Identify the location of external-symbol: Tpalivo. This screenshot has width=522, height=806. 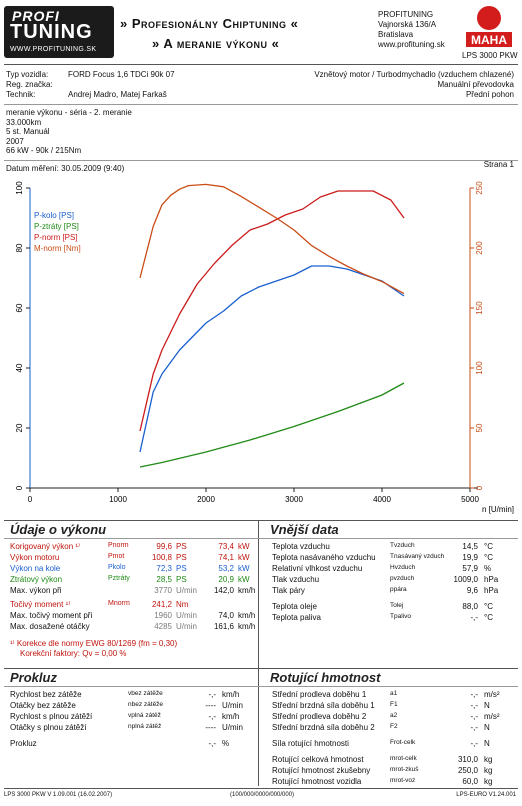
(400, 616).